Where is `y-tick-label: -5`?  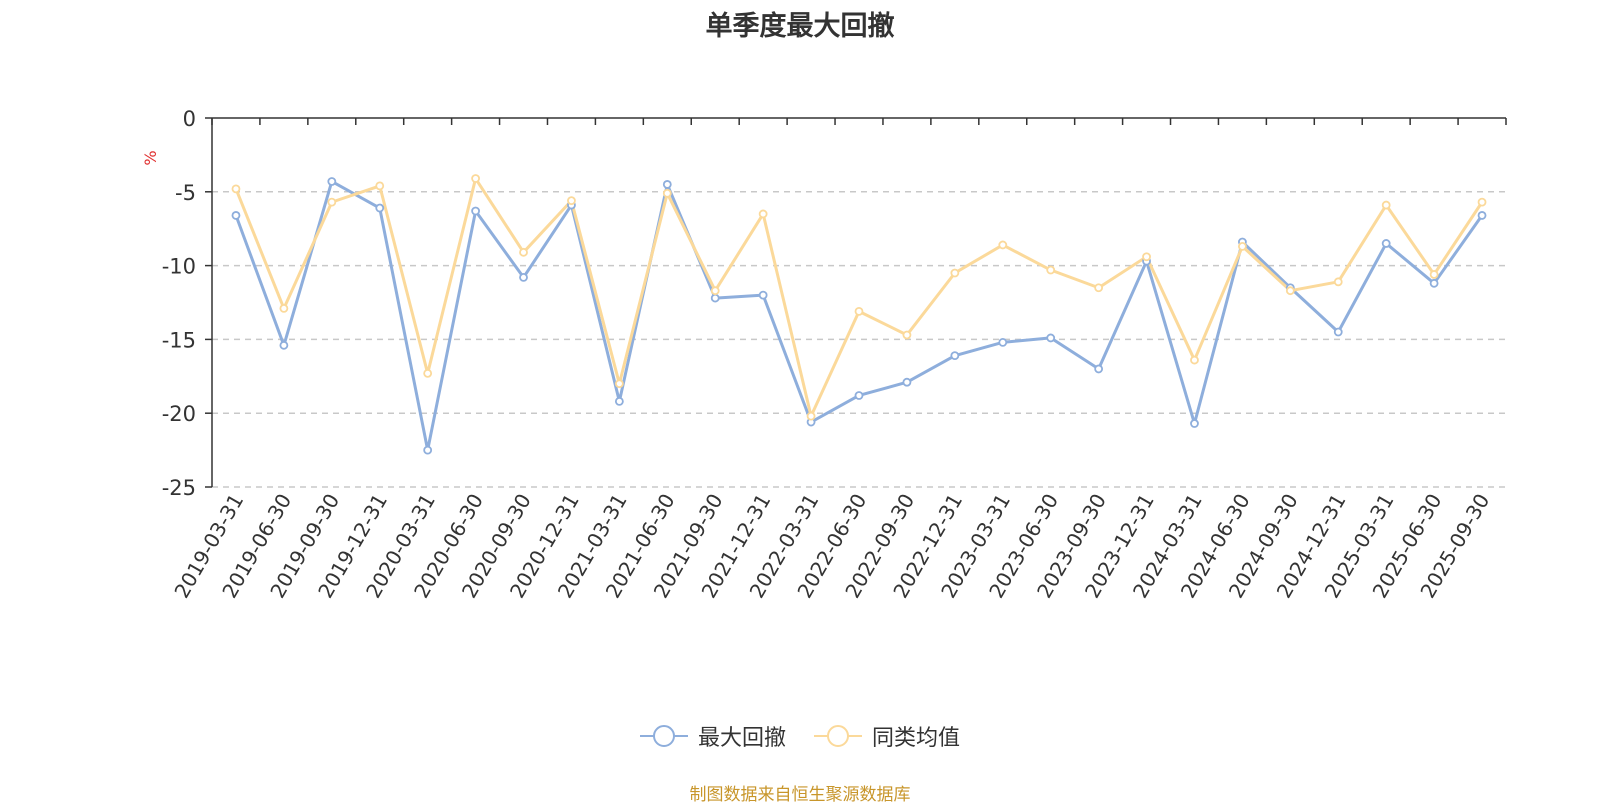 y-tick-label: -5 is located at coordinates (185, 193).